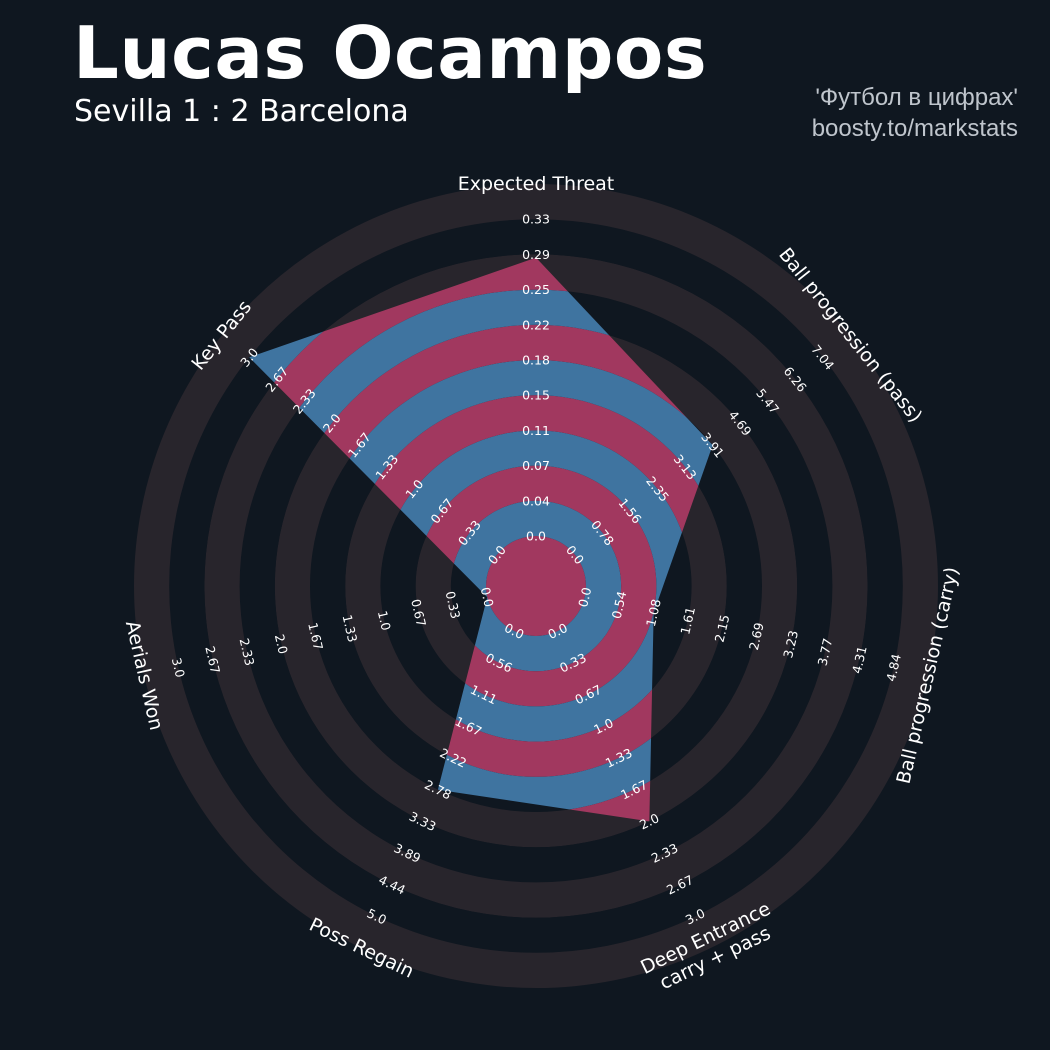 This screenshot has width=1050, height=1050. What do you see at coordinates (315, 636) in the screenshot?
I see `tick-label: 1.67` at bounding box center [315, 636].